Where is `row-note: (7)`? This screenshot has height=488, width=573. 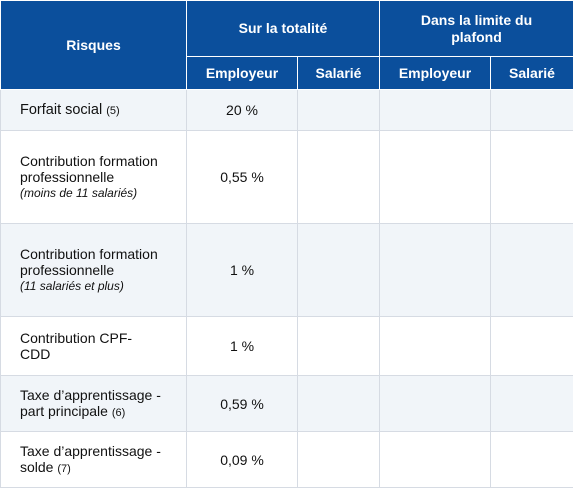 row-note: (7) is located at coordinates (63, 469).